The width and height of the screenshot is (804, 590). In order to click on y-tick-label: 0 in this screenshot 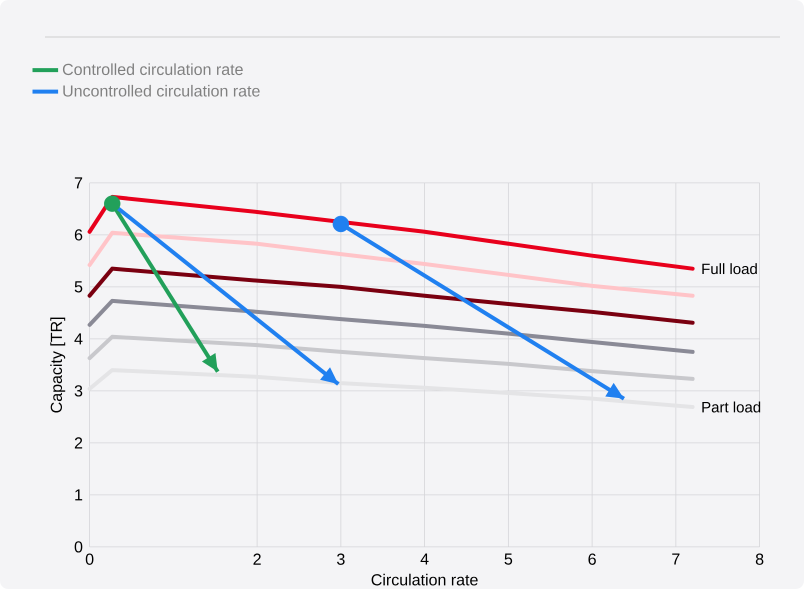, I will do `click(78, 547)`.